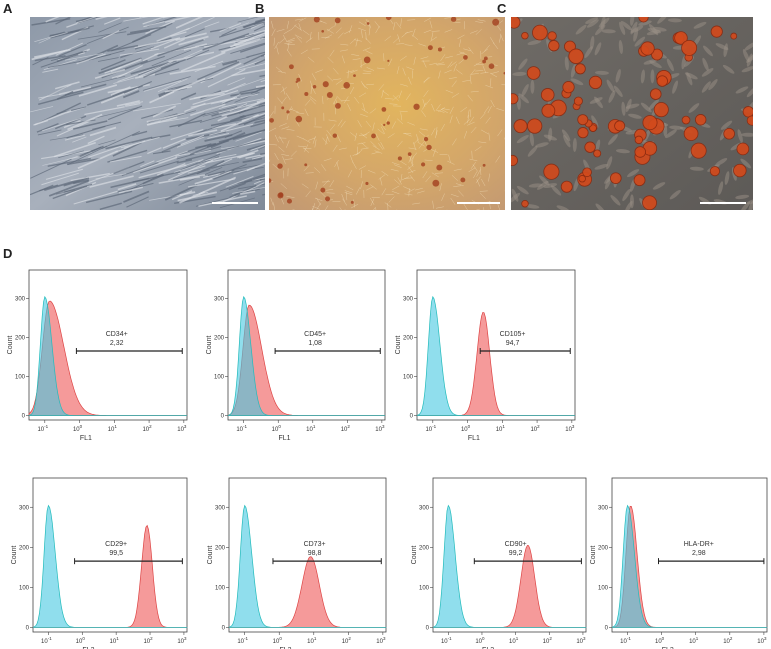  Describe the element at coordinates (762, 640) in the screenshot. I see `x-tick-label: 10³` at that location.